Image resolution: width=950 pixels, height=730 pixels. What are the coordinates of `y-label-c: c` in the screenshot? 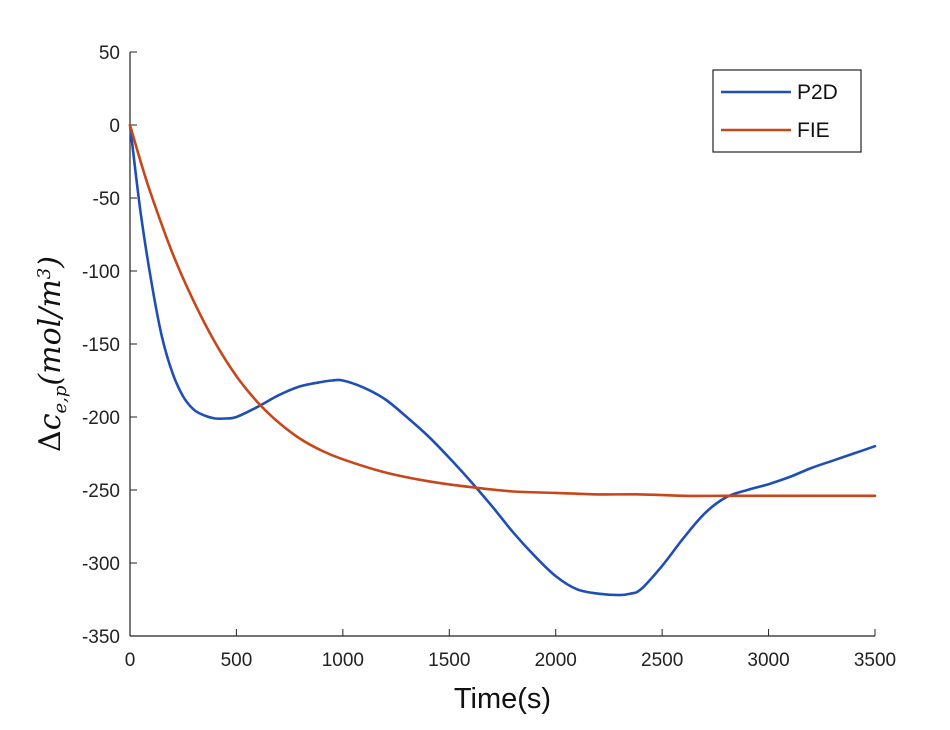 It's located at (50, 421).